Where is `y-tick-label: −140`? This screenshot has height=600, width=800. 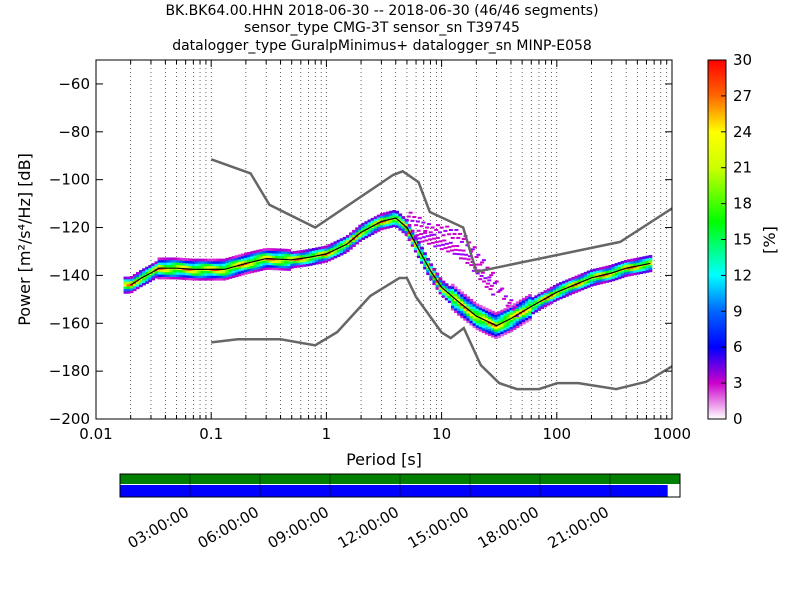 y-tick-label: −140 is located at coordinates (69, 275).